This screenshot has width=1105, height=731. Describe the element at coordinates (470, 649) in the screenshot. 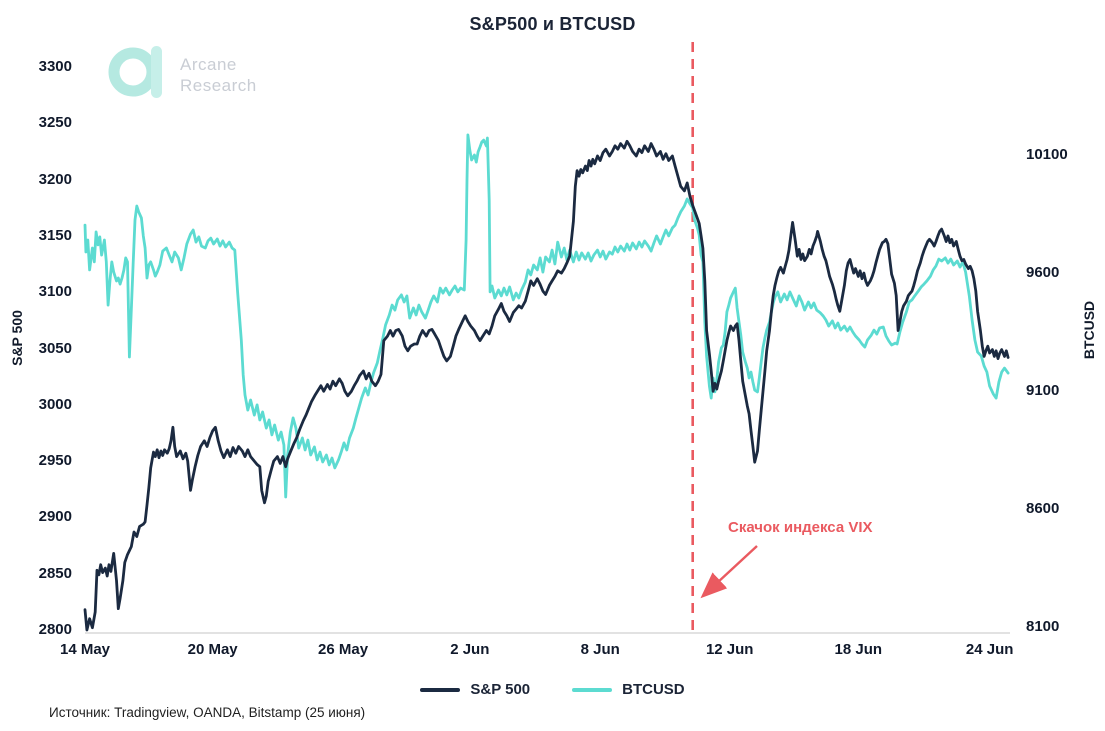

I see `x-tick-2-jun: 2 Jun` at that location.